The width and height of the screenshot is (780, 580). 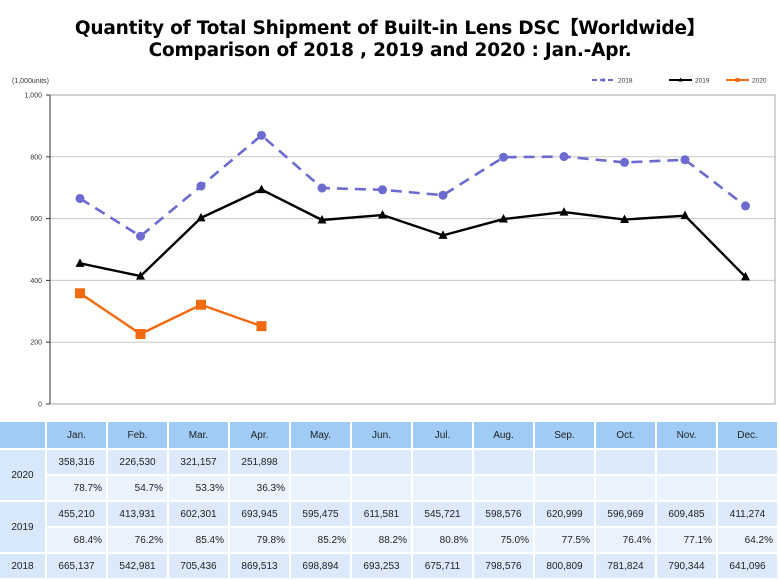 I want to click on ratio-cell: 36.3%, so click(x=259, y=488).